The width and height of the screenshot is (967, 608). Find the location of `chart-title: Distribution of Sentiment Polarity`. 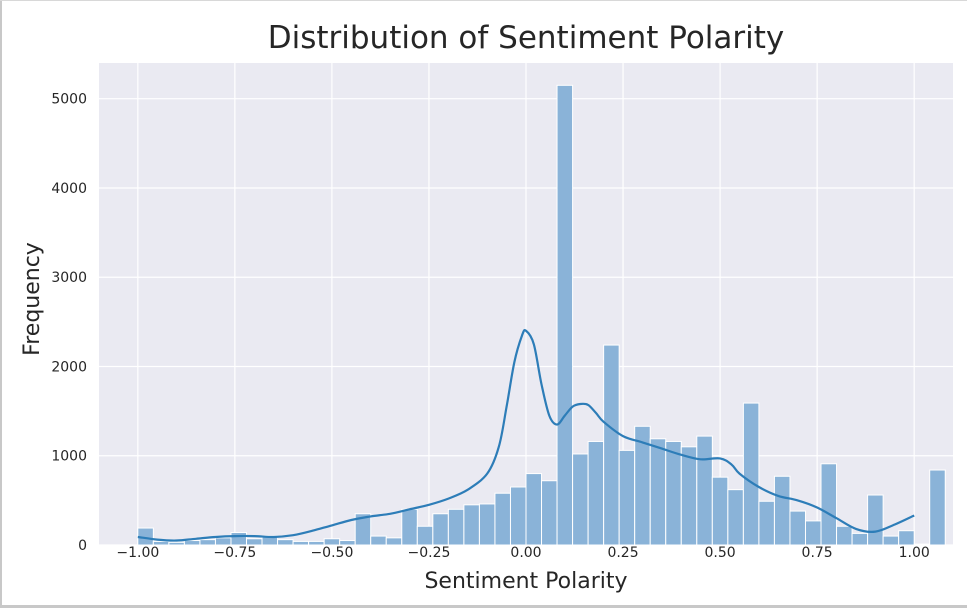

chart-title: Distribution of Sentiment Polarity is located at coordinates (526, 38).